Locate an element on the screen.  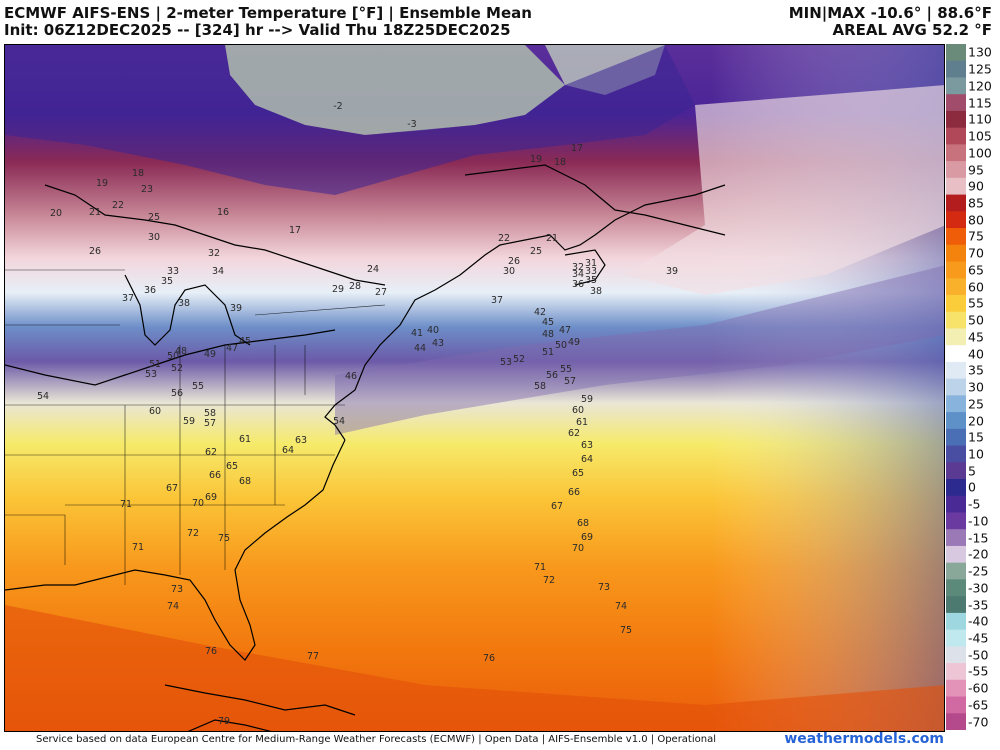
colorbar-label: 100 is located at coordinates (980, 153).